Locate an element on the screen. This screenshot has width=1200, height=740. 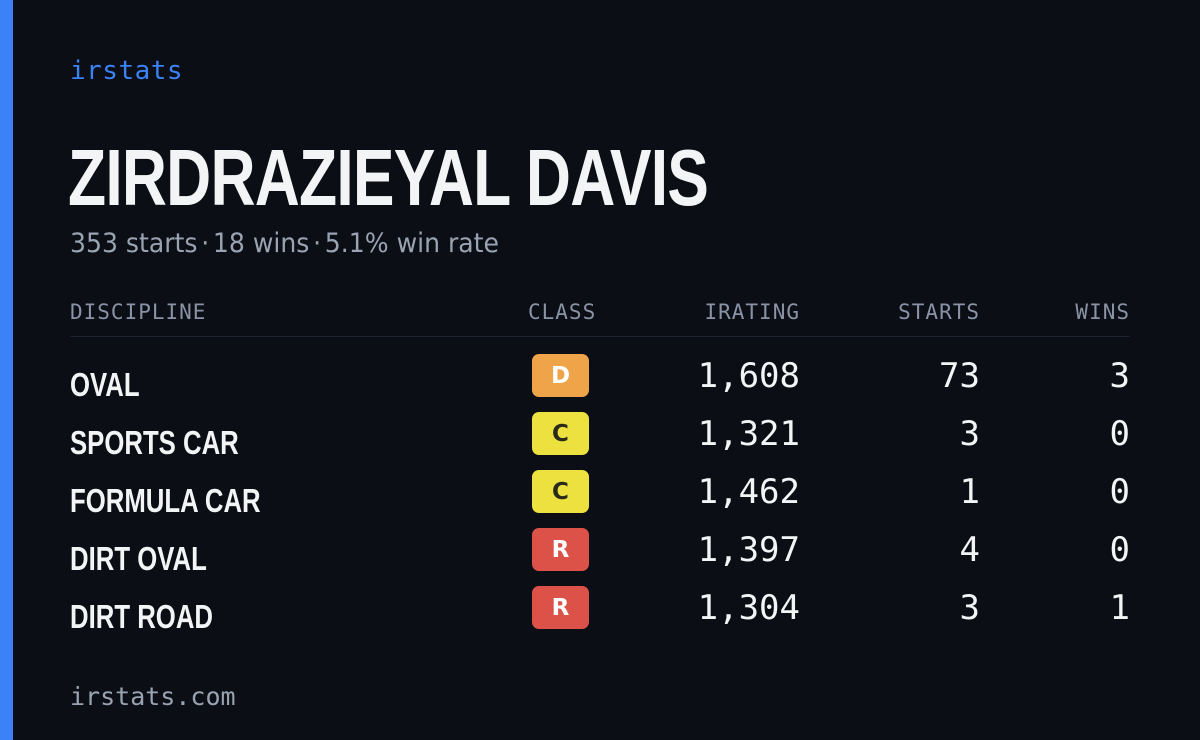
wins-summary: 18 wins is located at coordinates (261, 243).